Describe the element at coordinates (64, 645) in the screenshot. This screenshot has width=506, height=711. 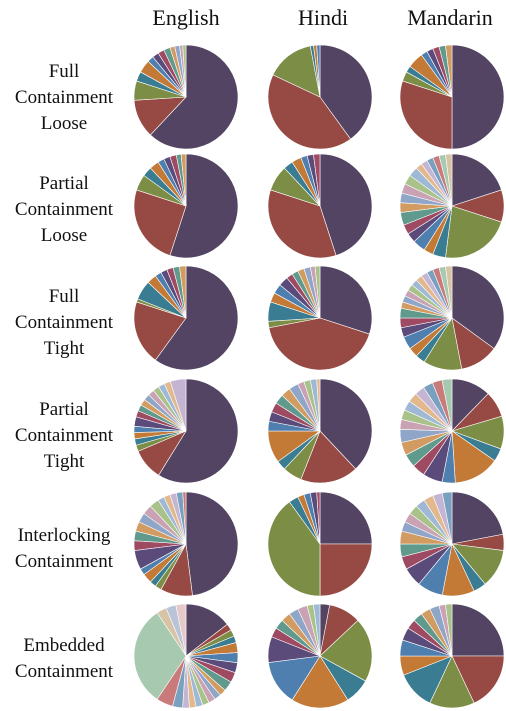
I see `row-label-line: Embedded` at that location.